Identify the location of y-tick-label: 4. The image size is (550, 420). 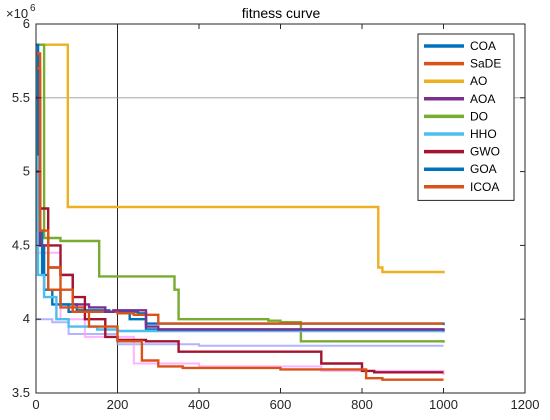
(26, 318).